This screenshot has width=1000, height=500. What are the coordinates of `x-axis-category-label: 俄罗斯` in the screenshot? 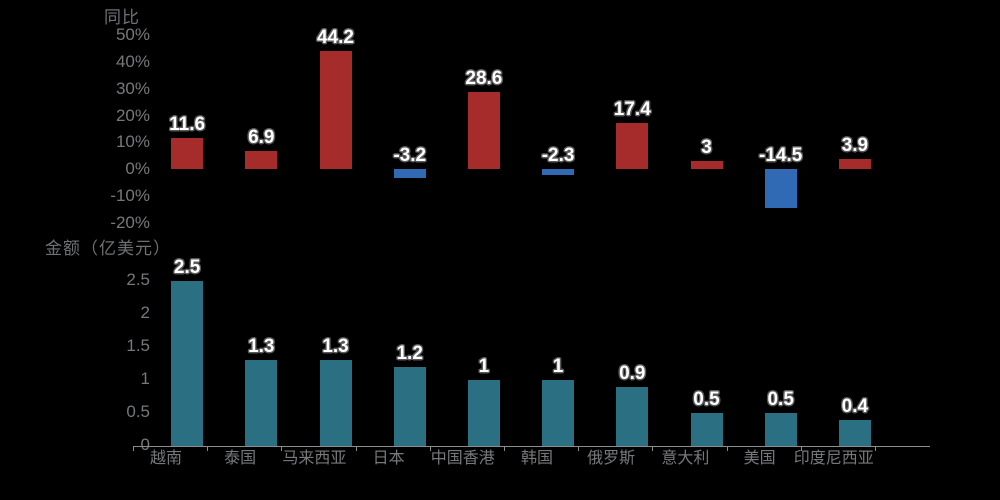 It's located at (611, 458).